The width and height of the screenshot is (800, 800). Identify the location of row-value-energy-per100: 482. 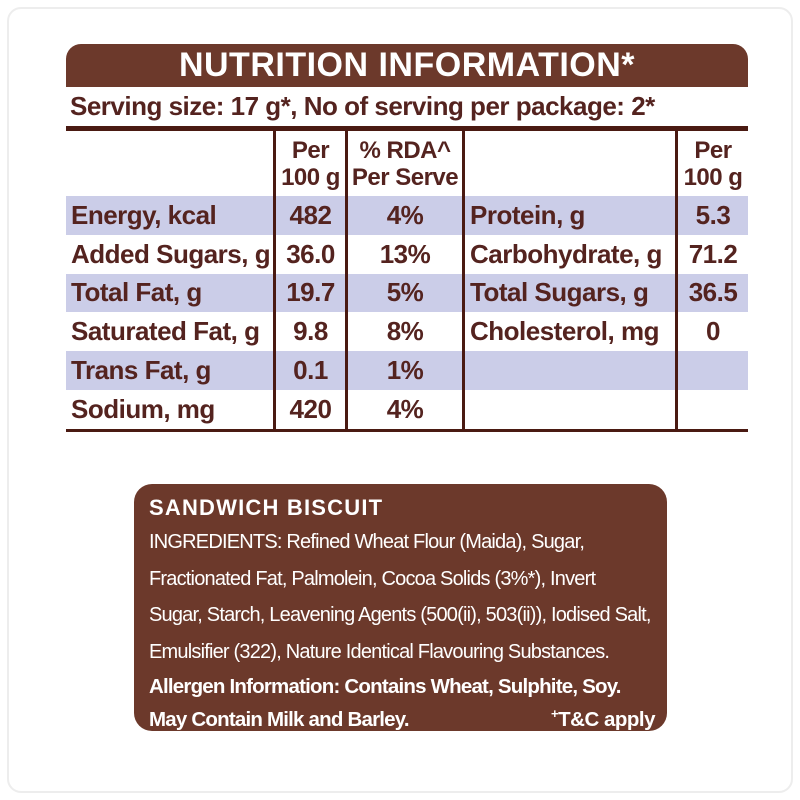
(312, 215).